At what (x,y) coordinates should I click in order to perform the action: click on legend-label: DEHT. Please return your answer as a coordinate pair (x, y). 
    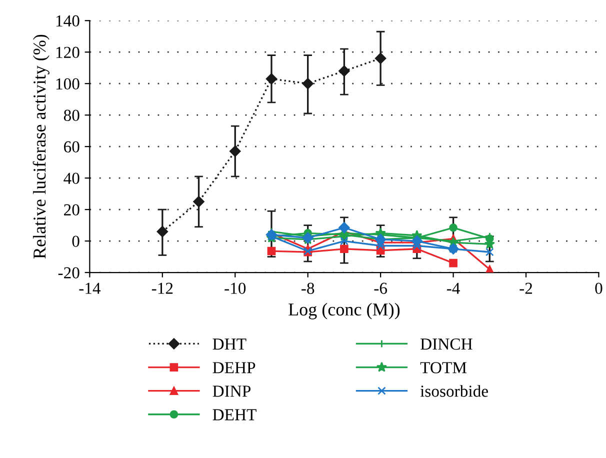
    Looking at the image, I should click on (234, 414).